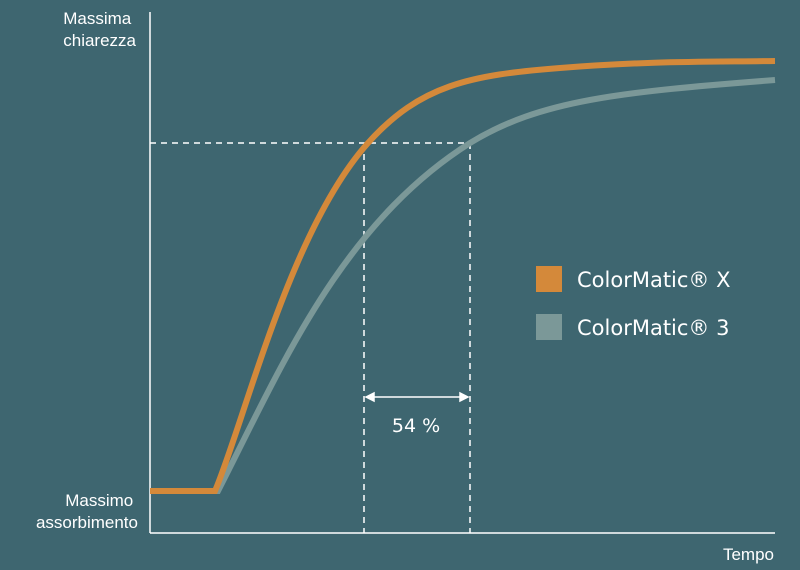  Describe the element at coordinates (633, 303) in the screenshot. I see `legend: ColorMatic® X ColorMatic® 3` at that location.